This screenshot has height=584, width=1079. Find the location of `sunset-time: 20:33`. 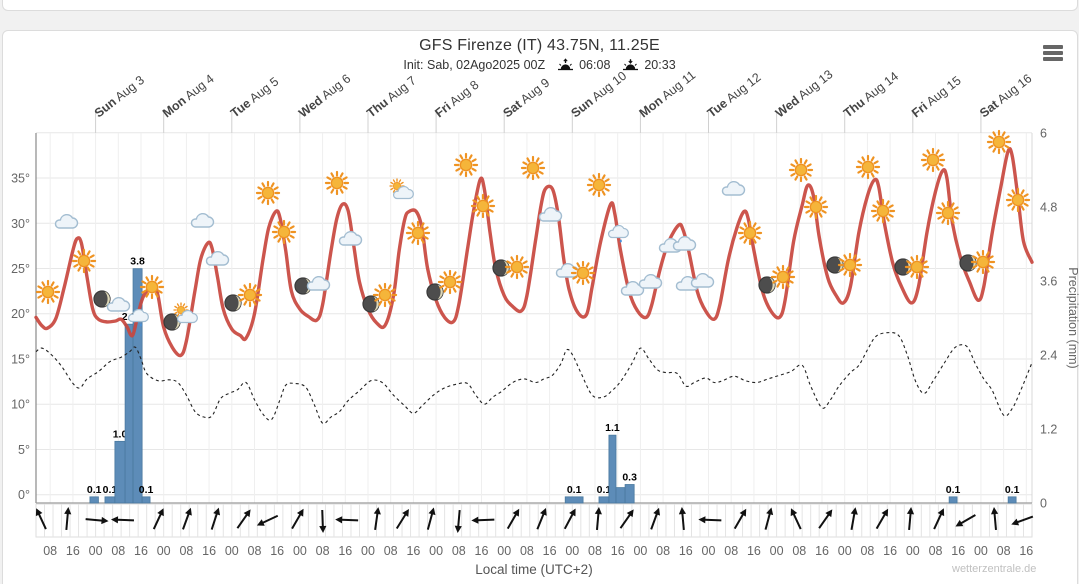

sunset-time: 20:33 is located at coordinates (660, 65).